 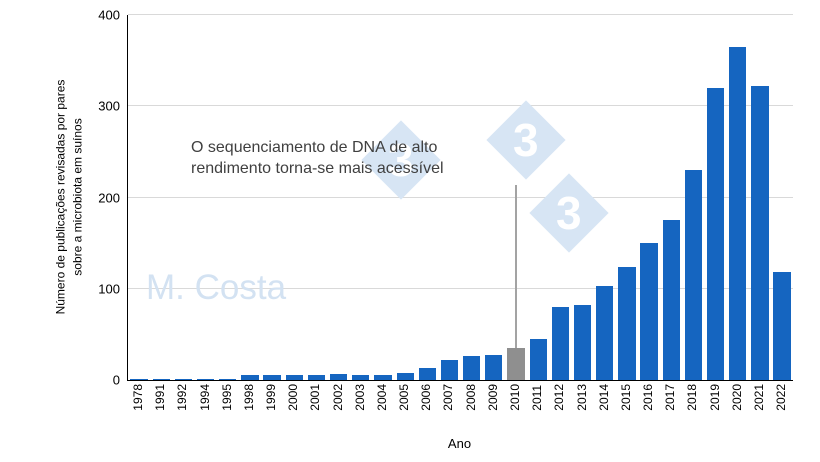 I want to click on watermark-author-text: M. Costa, so click(x=216, y=287).